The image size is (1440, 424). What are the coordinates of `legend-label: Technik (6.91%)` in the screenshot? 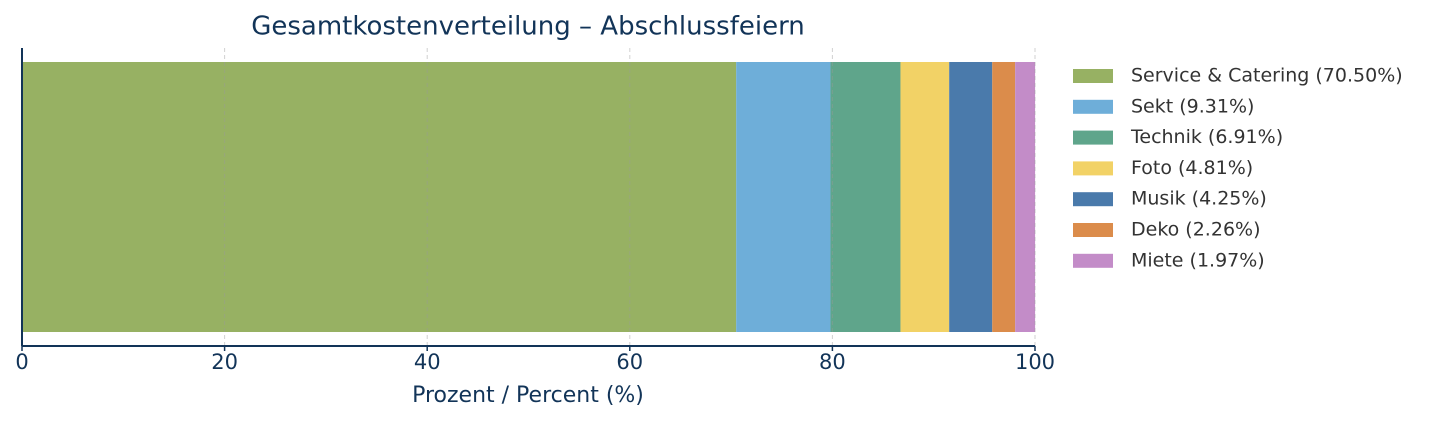 It's located at (1206, 137).